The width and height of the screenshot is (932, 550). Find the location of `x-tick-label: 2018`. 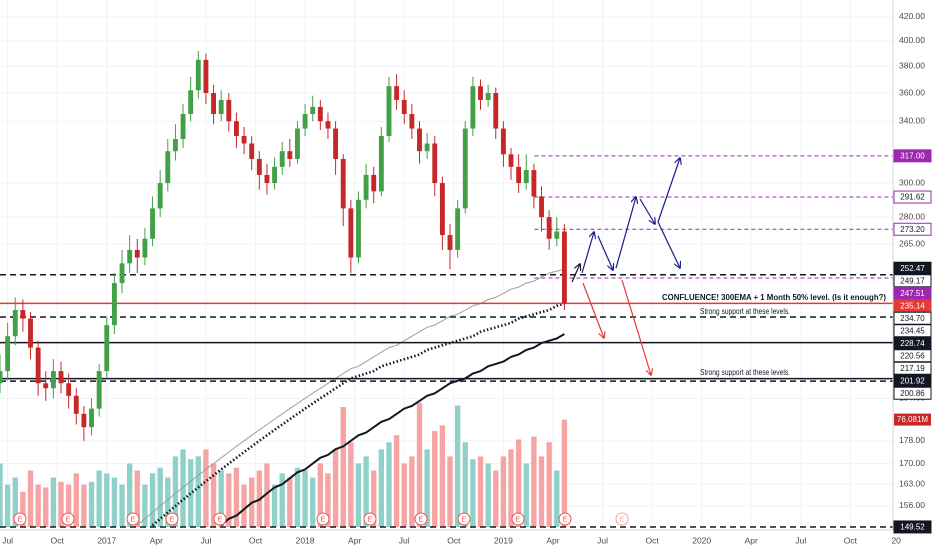

x-tick-label: 2018 is located at coordinates (305, 540).